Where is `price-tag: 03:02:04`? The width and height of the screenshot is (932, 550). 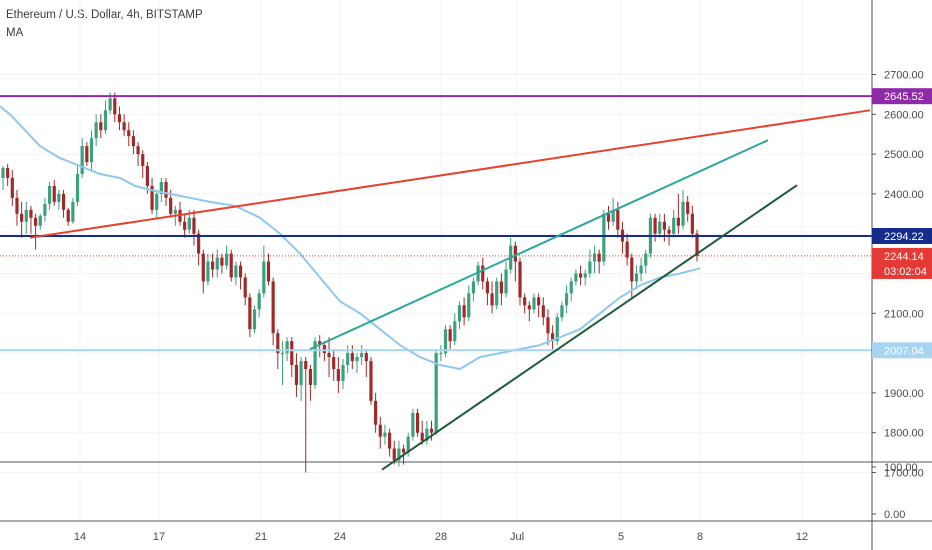
price-tag: 03:02:04 is located at coordinates (902, 270).